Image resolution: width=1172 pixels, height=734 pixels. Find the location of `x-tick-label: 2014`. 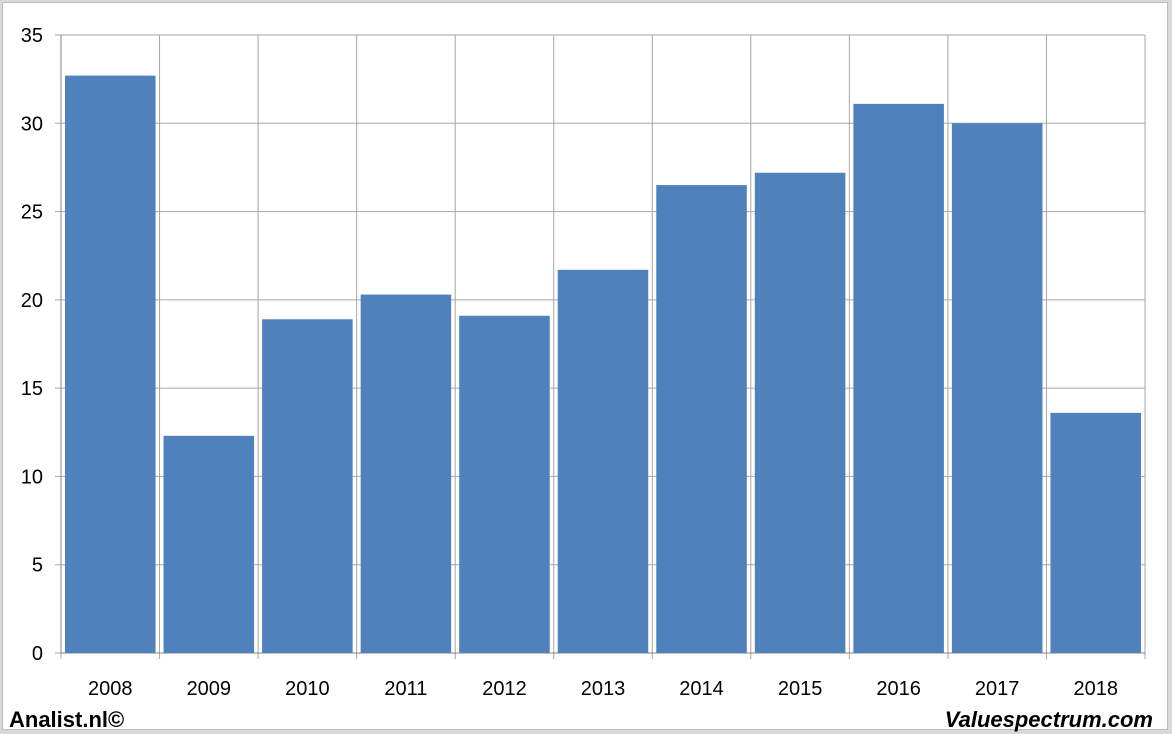

x-tick-label: 2014 is located at coordinates (701, 689).